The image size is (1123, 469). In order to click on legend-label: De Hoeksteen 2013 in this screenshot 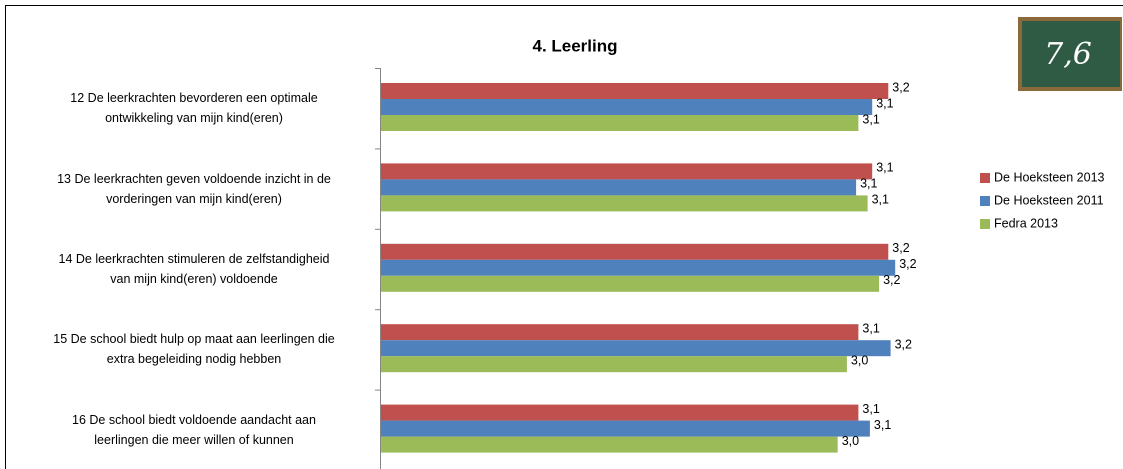, I will do `click(1049, 177)`.